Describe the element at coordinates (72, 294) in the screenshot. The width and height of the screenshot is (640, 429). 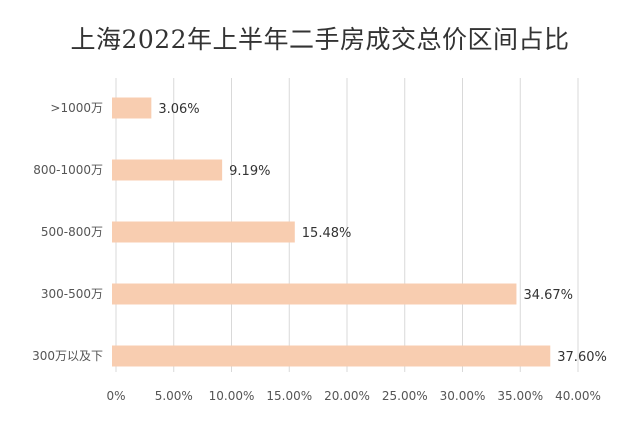
I see `category-label: 300-500万` at that location.